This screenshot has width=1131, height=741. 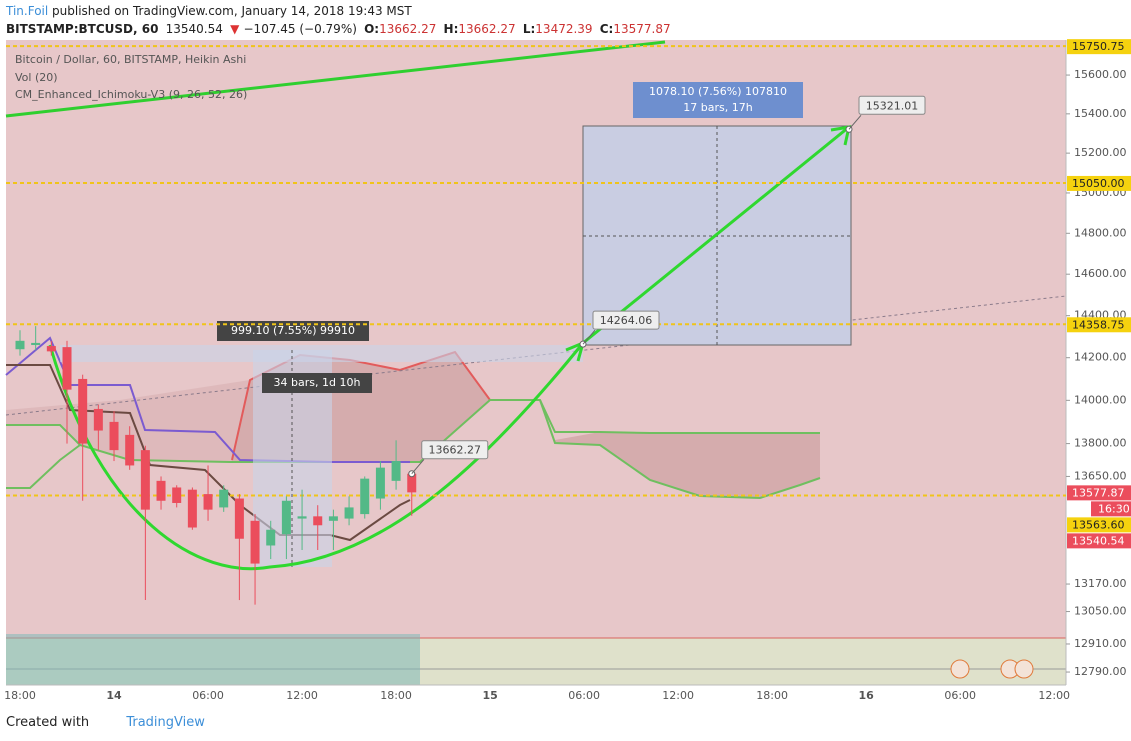 What do you see at coordinates (300, 29) in the screenshot?
I see `change: −107.45 (−0.79%)` at bounding box center [300, 29].